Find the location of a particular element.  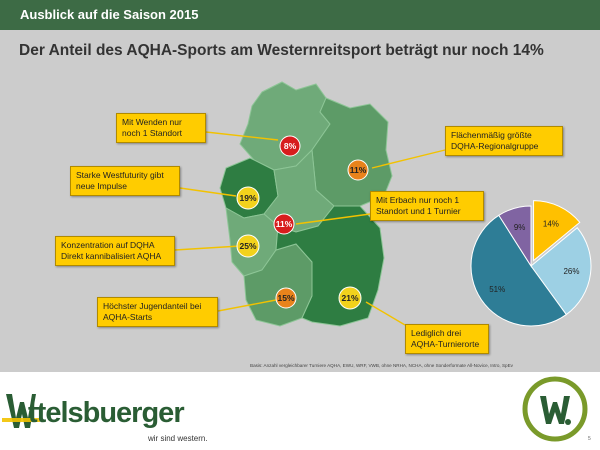

badge-label-mitte: 11% is located at coordinates (284, 224).